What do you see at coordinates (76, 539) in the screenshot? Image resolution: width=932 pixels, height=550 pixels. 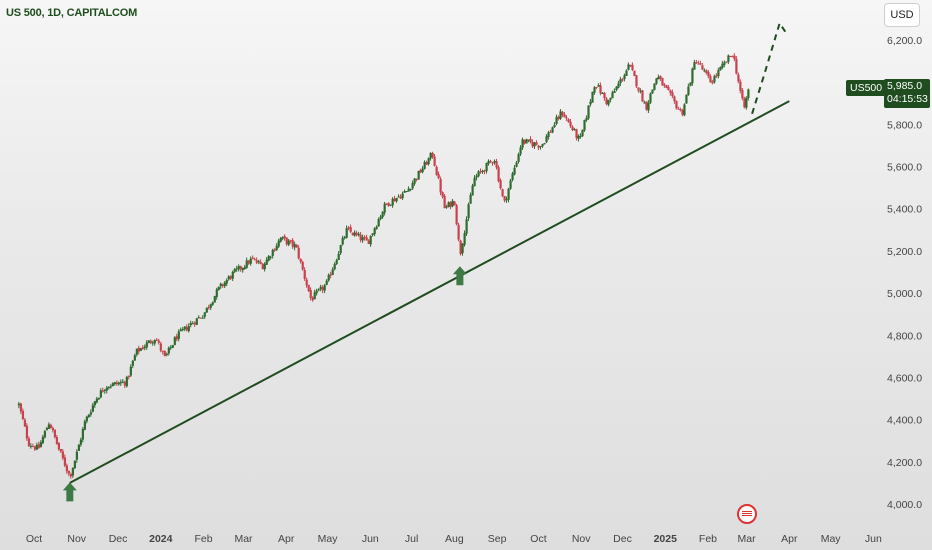 I see `x-tick-label: Nov` at bounding box center [76, 539].